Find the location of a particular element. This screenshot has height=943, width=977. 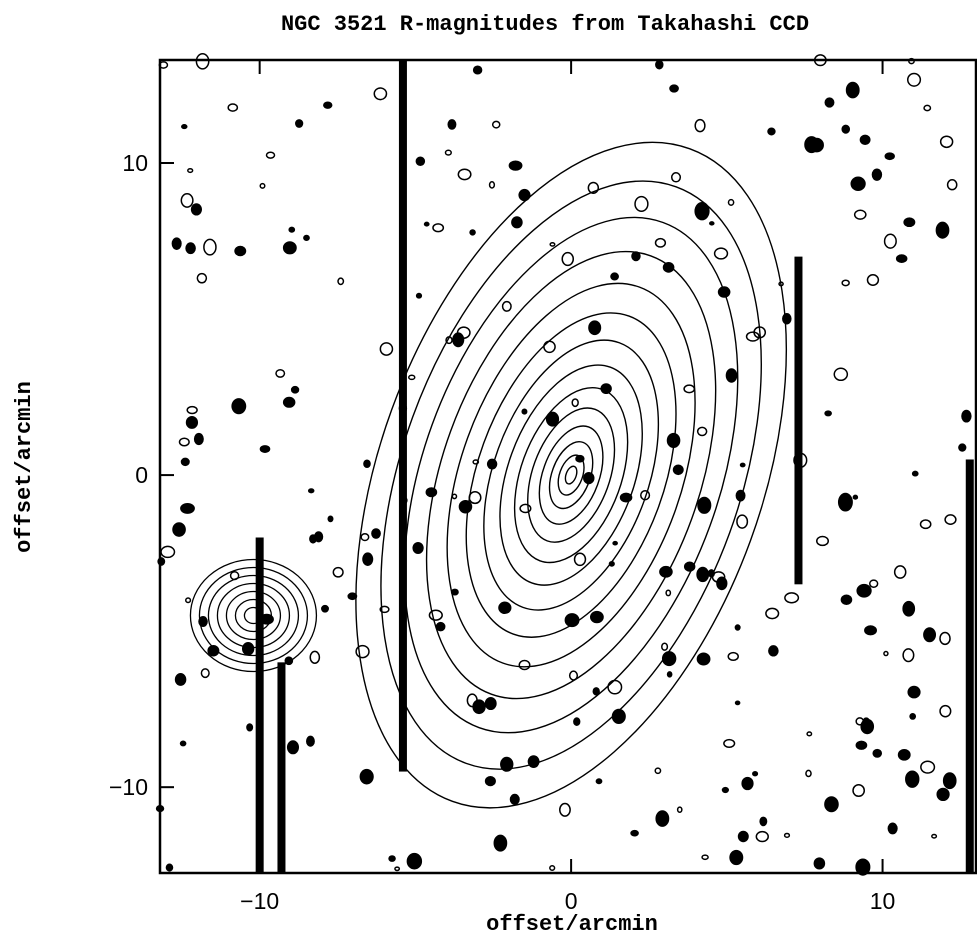

companion-contour is located at coordinates (253, 615).